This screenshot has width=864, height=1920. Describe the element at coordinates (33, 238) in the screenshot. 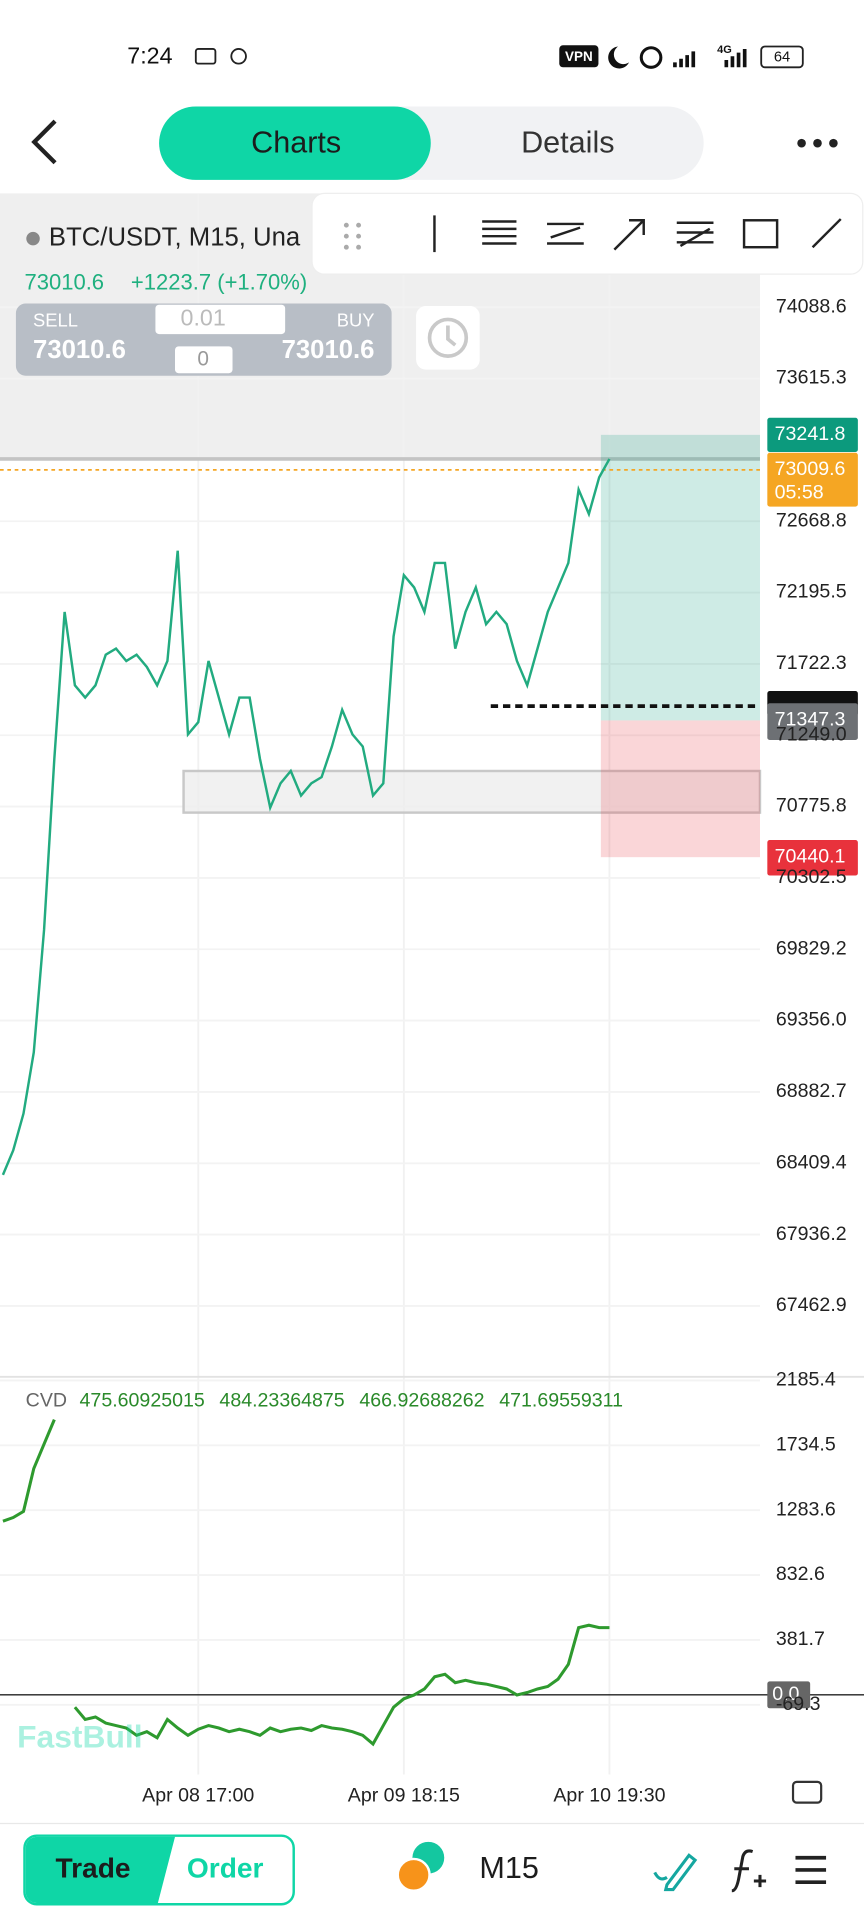

I see `status-dot` at that location.